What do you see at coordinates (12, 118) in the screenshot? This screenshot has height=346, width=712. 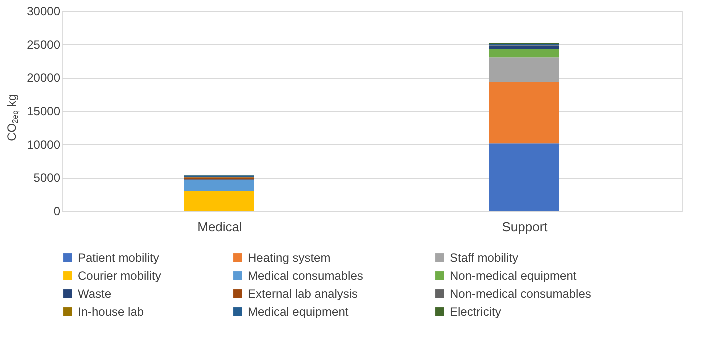 I see `y-axis-title: CO2eq kg` at bounding box center [12, 118].